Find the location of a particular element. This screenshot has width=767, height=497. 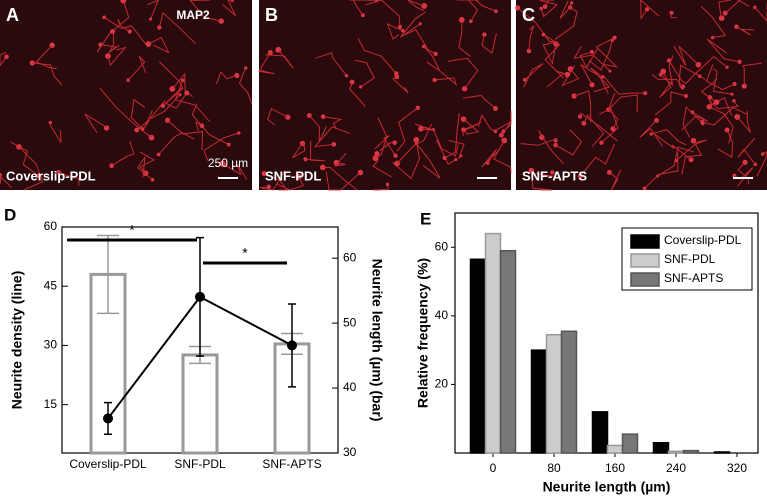

panel-label: SNF-PDL is located at coordinates (293, 175).